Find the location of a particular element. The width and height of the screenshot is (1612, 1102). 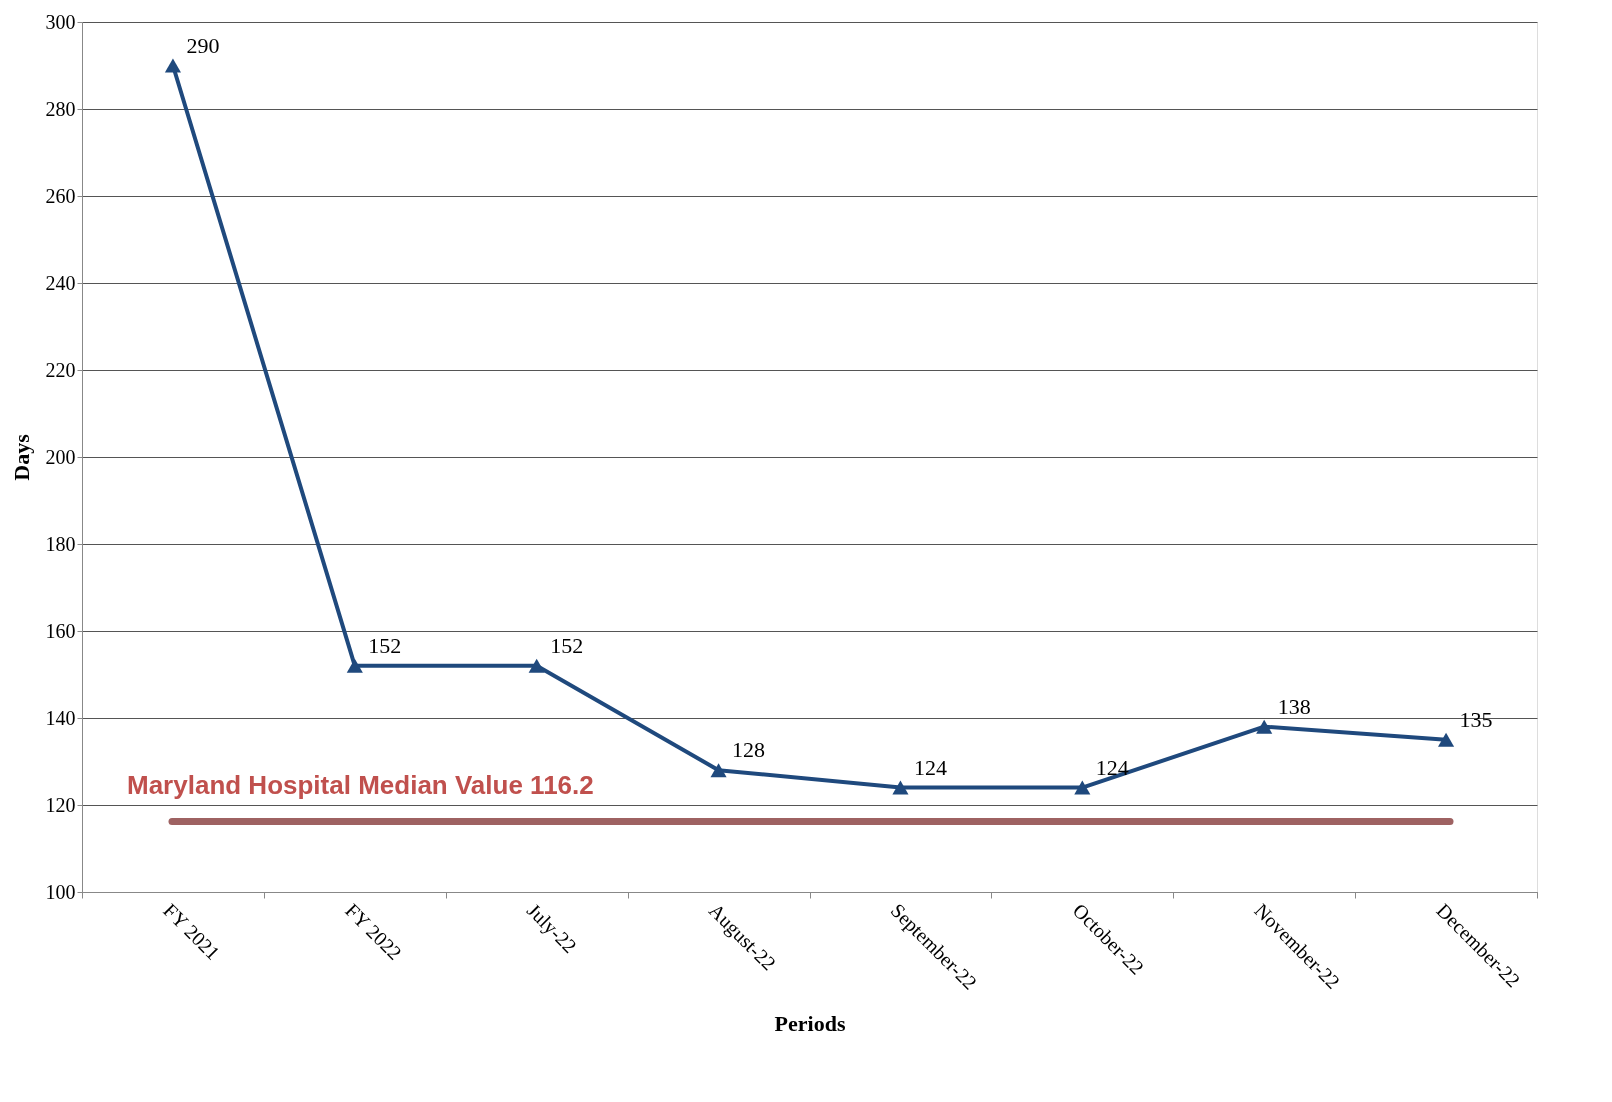

y-tick-label: 280 is located at coordinates (60, 108).